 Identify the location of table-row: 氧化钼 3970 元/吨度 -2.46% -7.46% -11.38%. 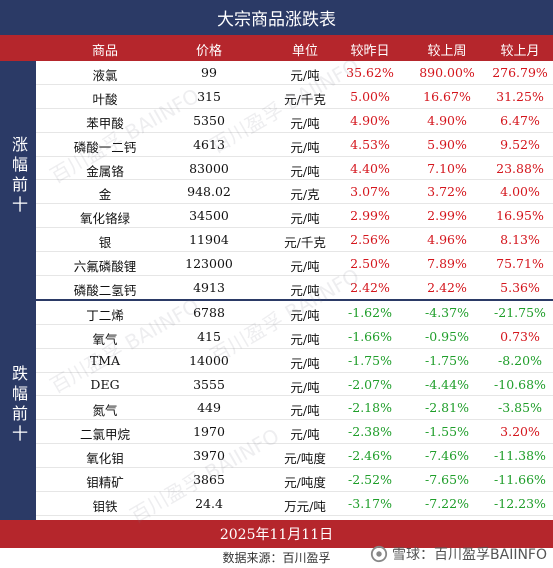
(294, 456).